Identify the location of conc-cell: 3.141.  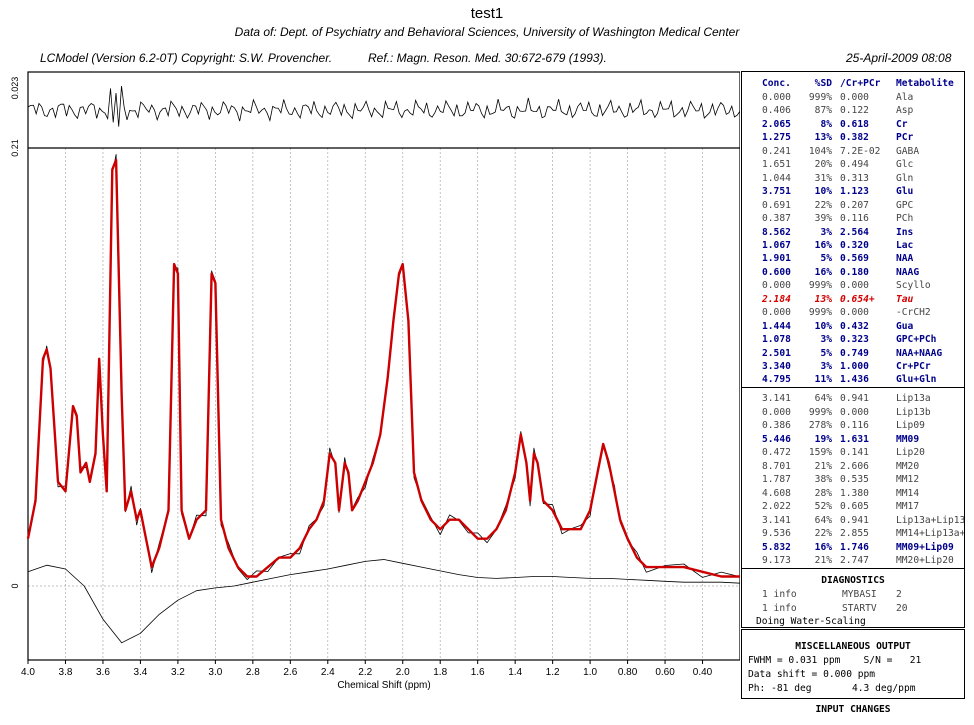
(776, 398).